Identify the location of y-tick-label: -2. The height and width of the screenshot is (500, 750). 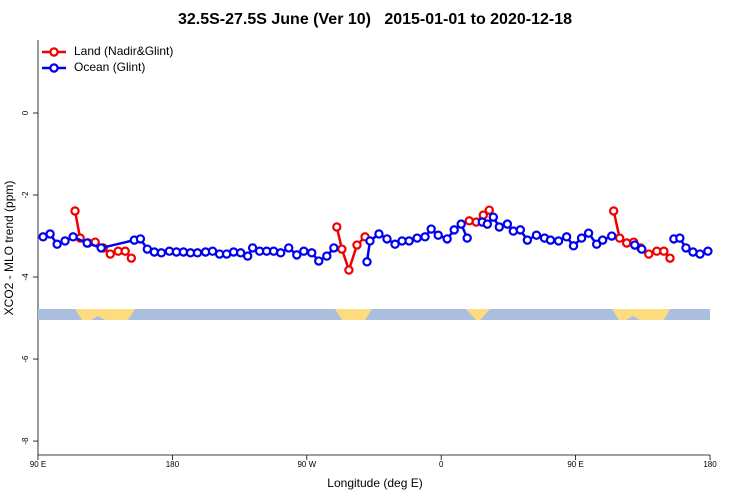
(25, 195).